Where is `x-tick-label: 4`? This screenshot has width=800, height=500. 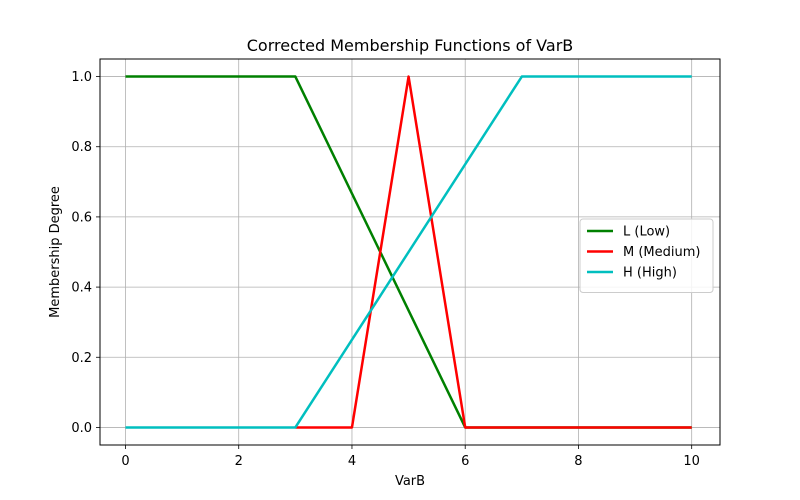 x-tick-label: 4 is located at coordinates (352, 461).